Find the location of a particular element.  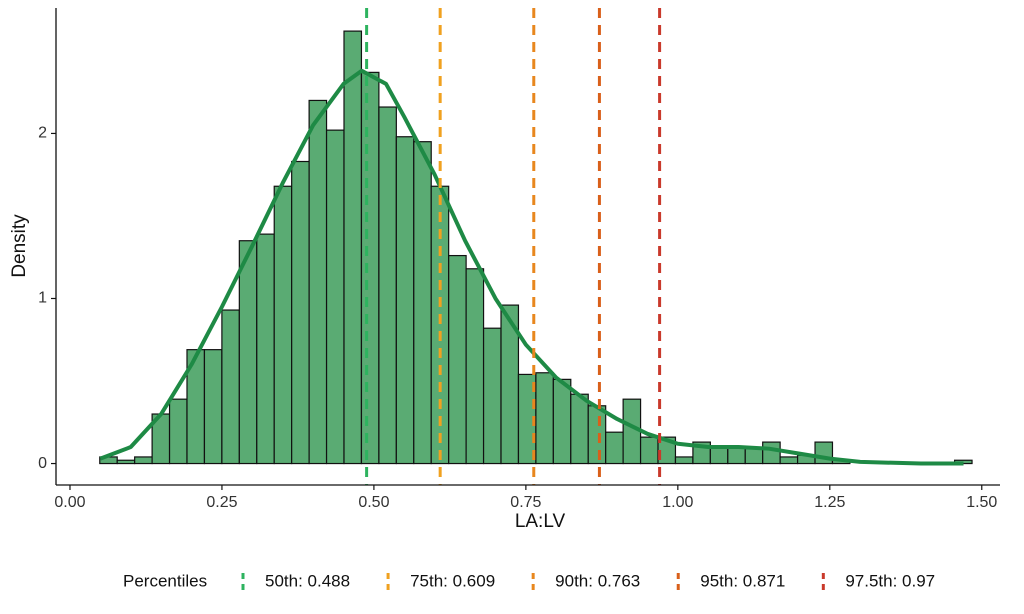

y-tick-label: 2 is located at coordinates (42, 133).